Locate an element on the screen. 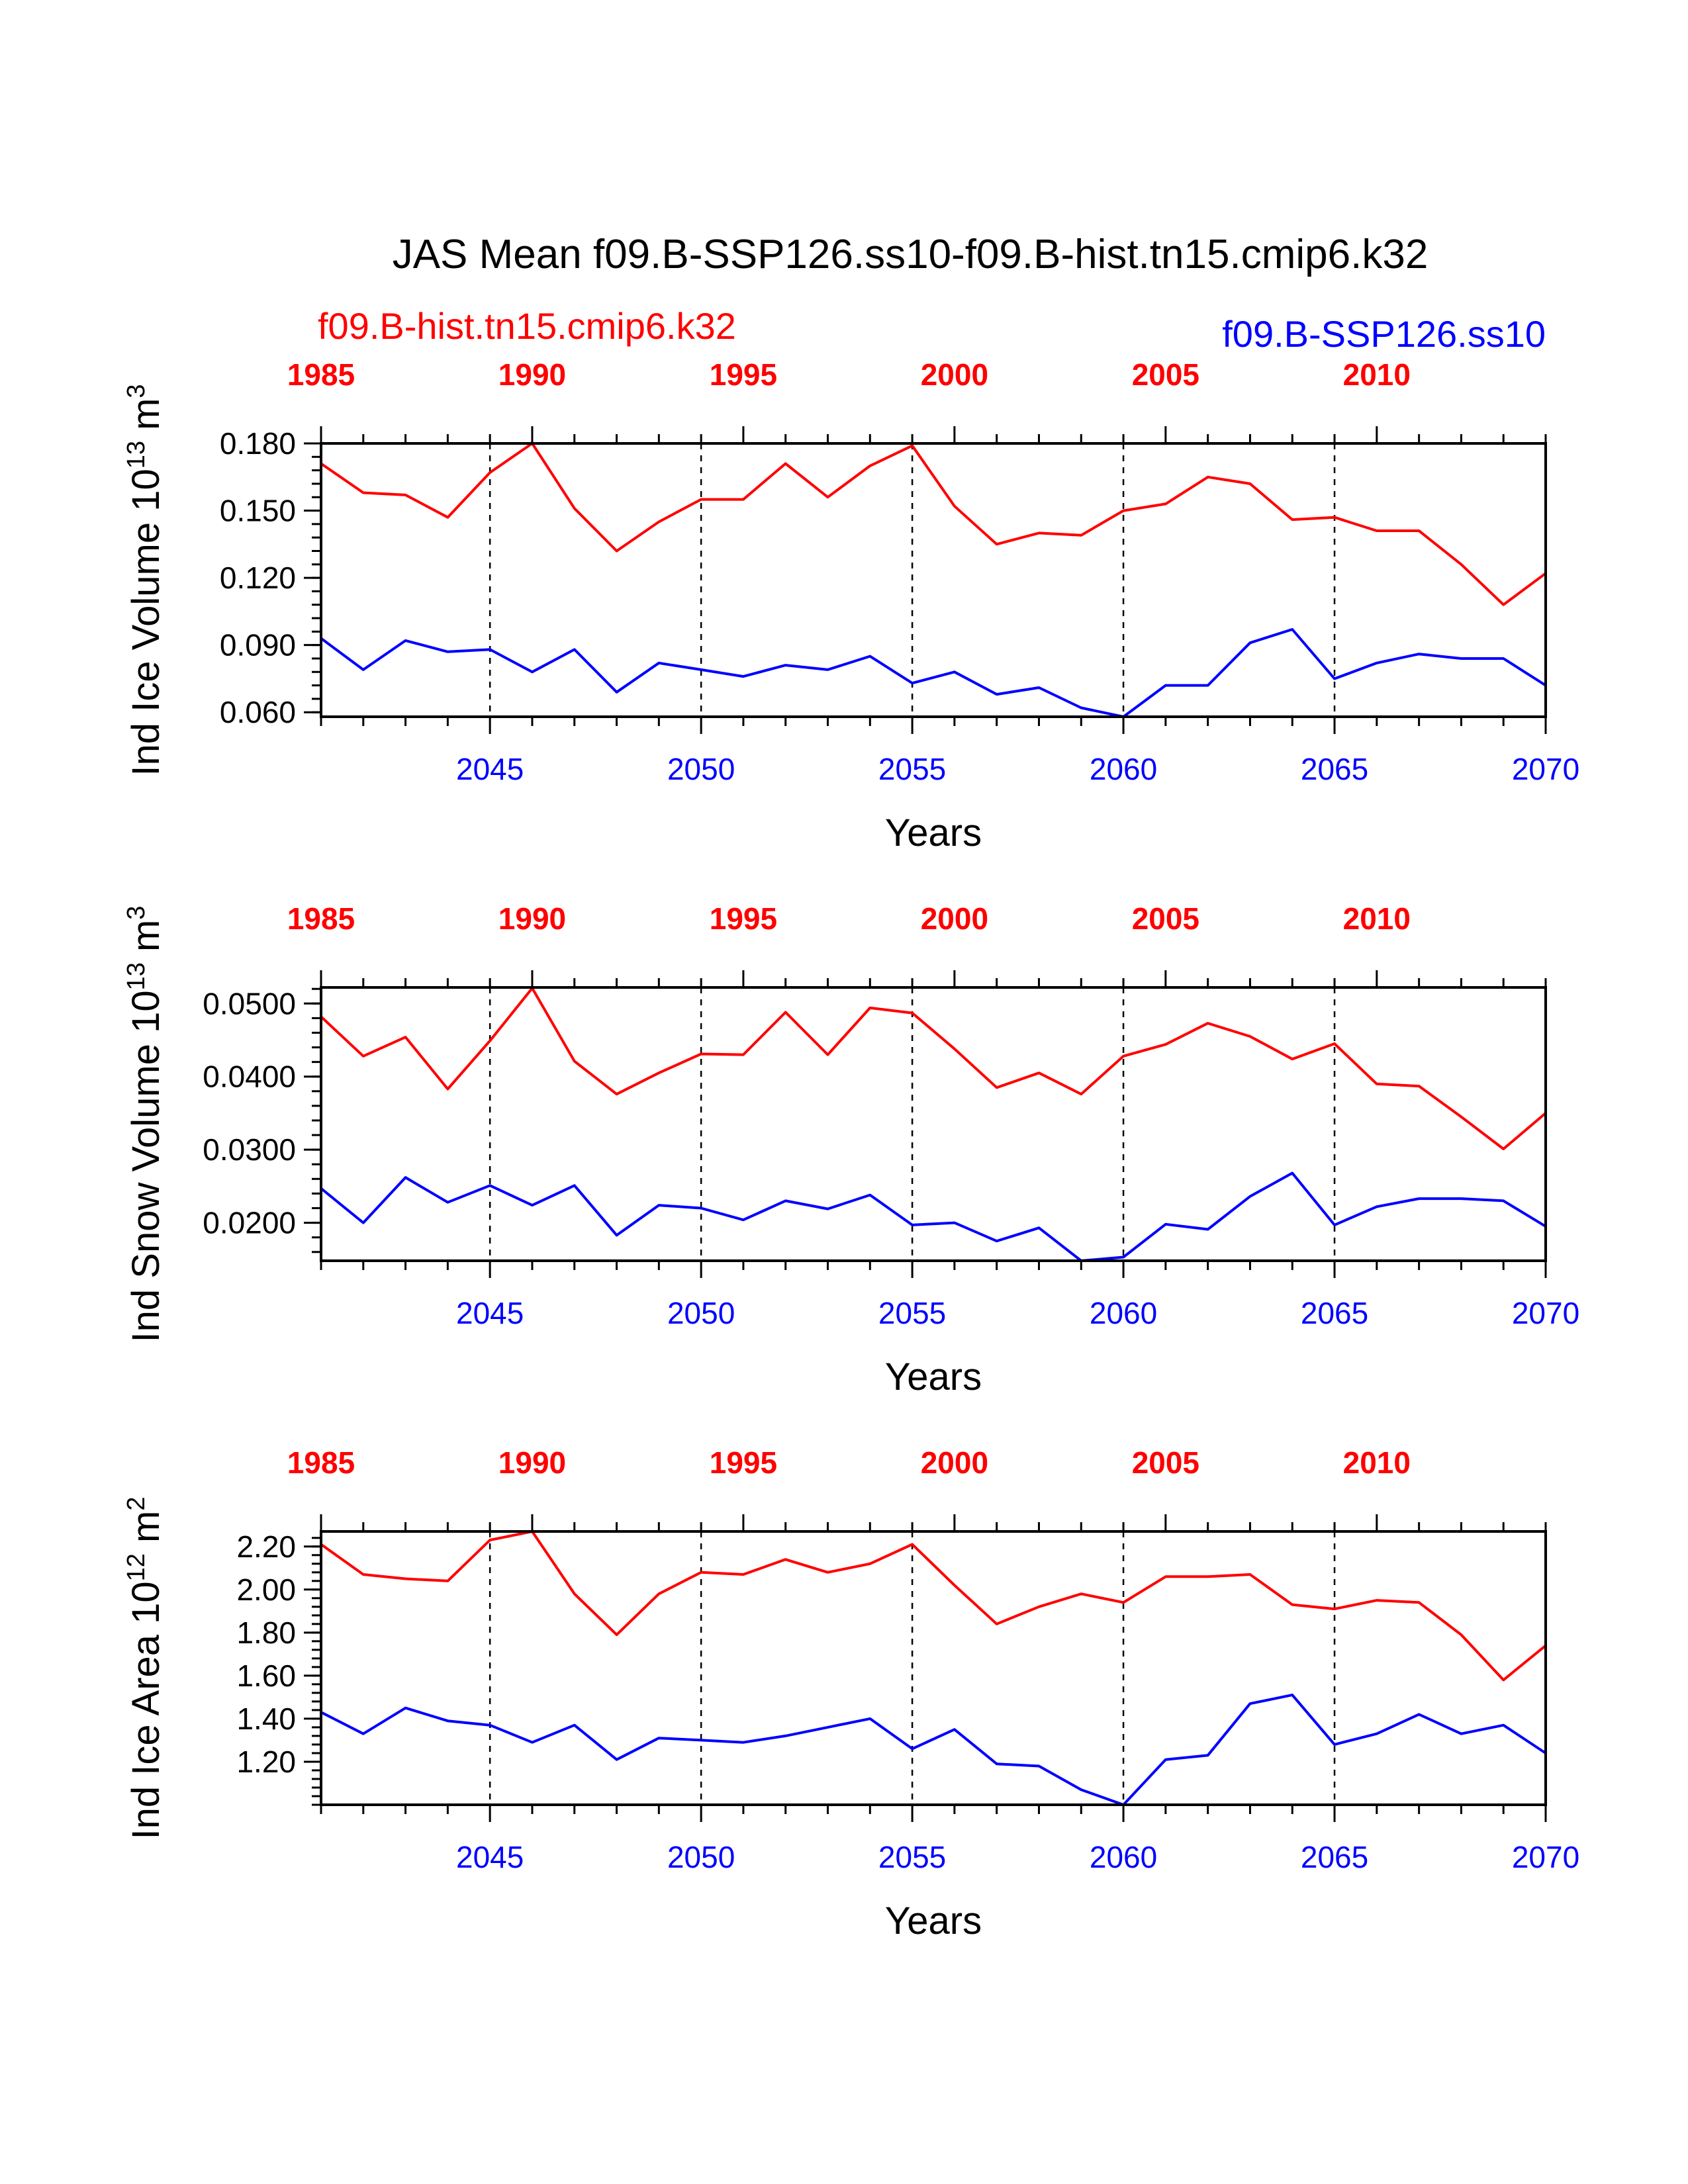  legend-ssp-label: f09.B-SSP126.ss10 is located at coordinates (1384, 334).